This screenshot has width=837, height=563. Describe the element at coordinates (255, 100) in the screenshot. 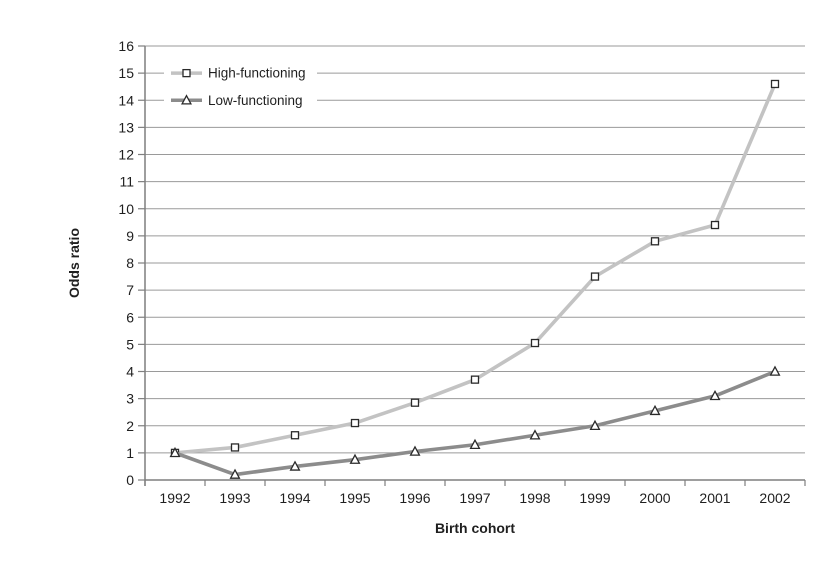

I see `legend-label: Low-functioning` at that location.